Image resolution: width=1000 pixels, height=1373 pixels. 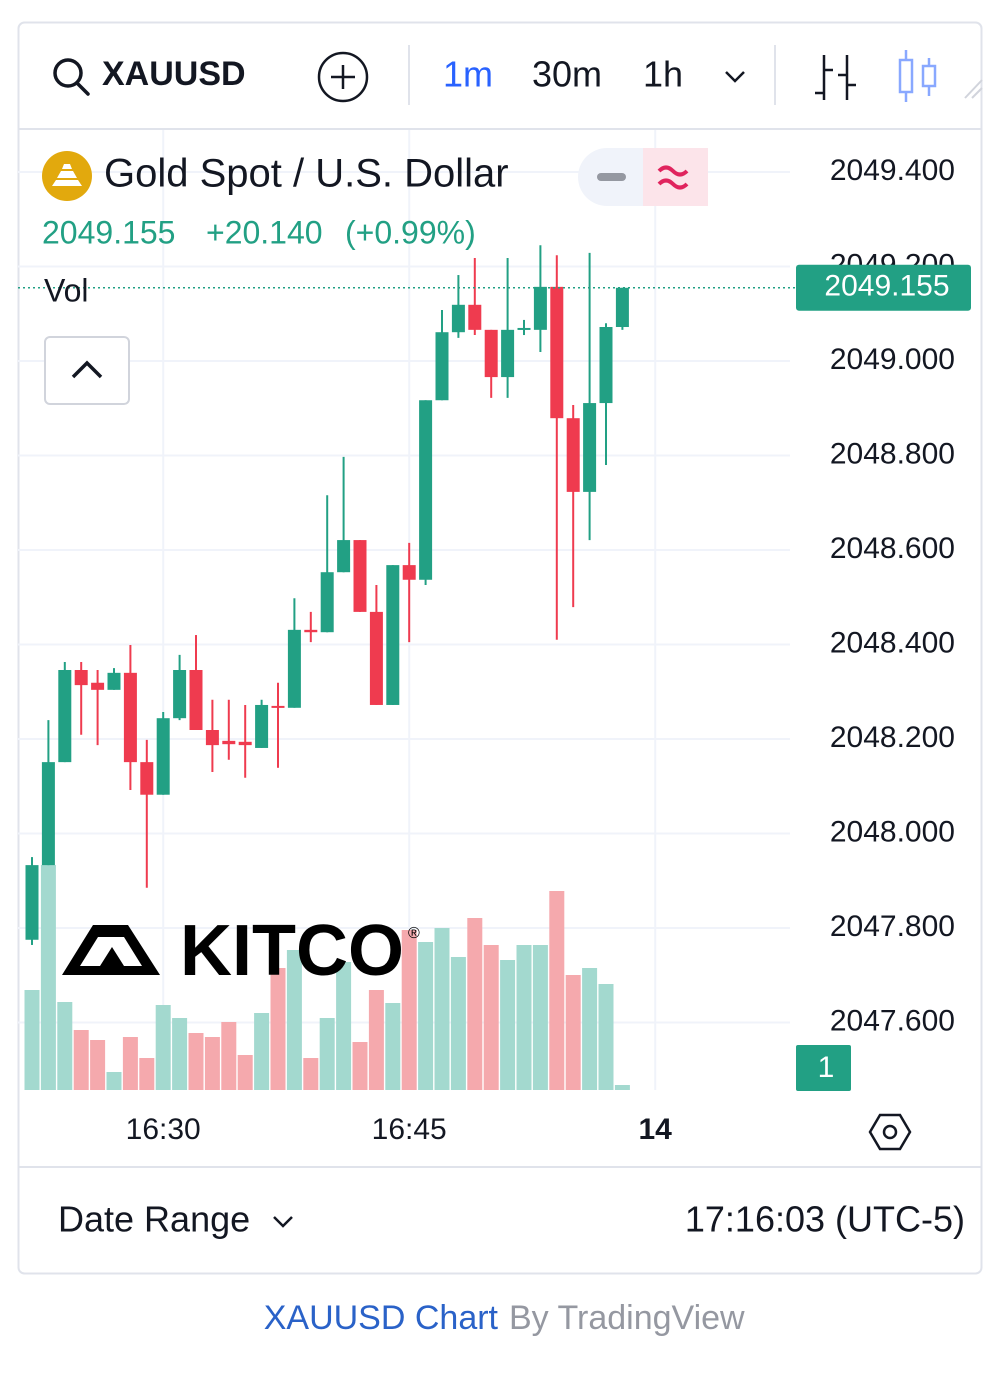 I want to click on credit-link: XAUUSD Chart, so click(x=381, y=1318).